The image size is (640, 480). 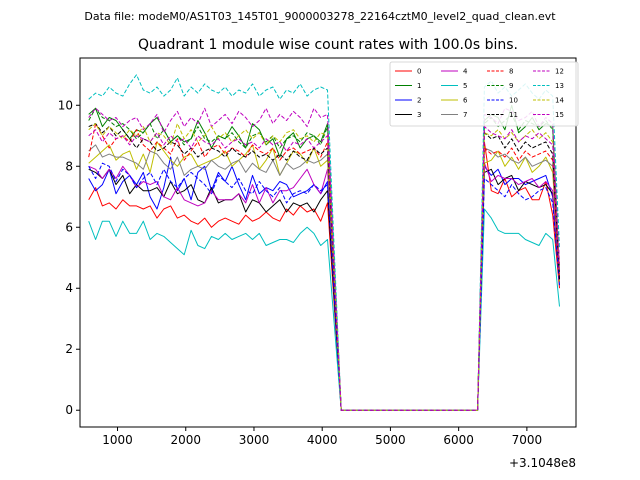 What do you see at coordinates (69, 410) in the screenshot?
I see `y-tick-label: 0` at bounding box center [69, 410].